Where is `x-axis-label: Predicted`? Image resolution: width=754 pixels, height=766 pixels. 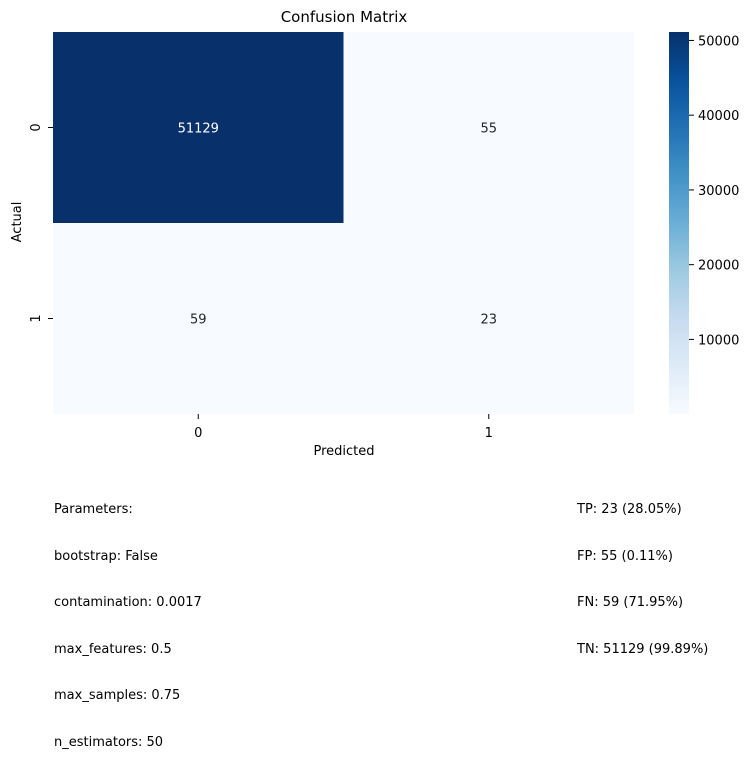
x-axis-label: Predicted is located at coordinates (343, 451).